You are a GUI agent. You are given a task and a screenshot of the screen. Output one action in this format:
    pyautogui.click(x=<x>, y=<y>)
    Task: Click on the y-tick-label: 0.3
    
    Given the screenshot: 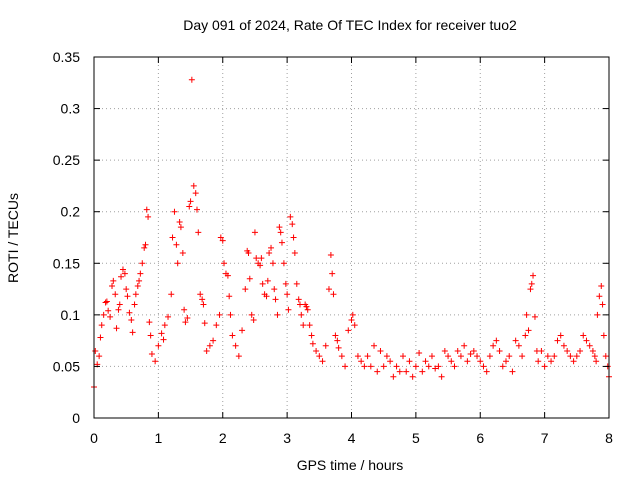 What is the action you would take?
    pyautogui.click(x=71, y=109)
    